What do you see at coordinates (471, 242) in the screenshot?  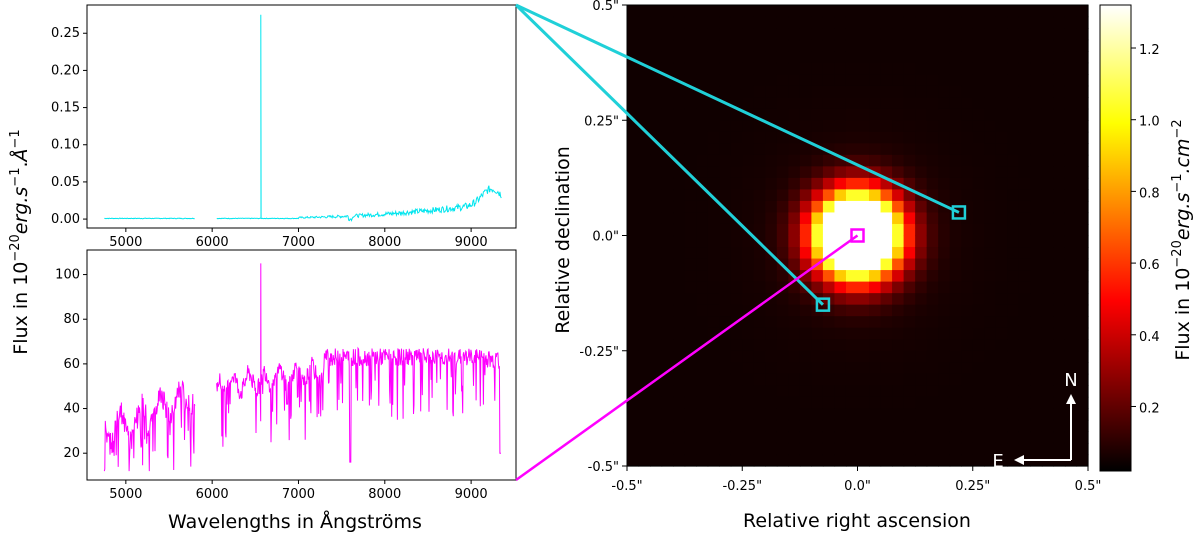 I see `top-spectrum-xtick-label: 9000` at bounding box center [471, 242].